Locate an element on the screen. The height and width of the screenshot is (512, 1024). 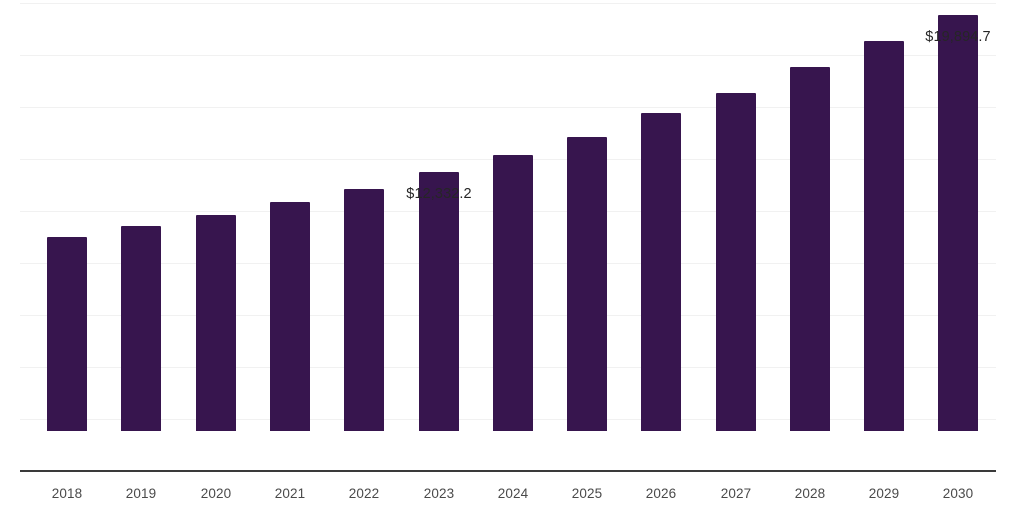
tick-label-2029: 2029 is located at coordinates (884, 493).